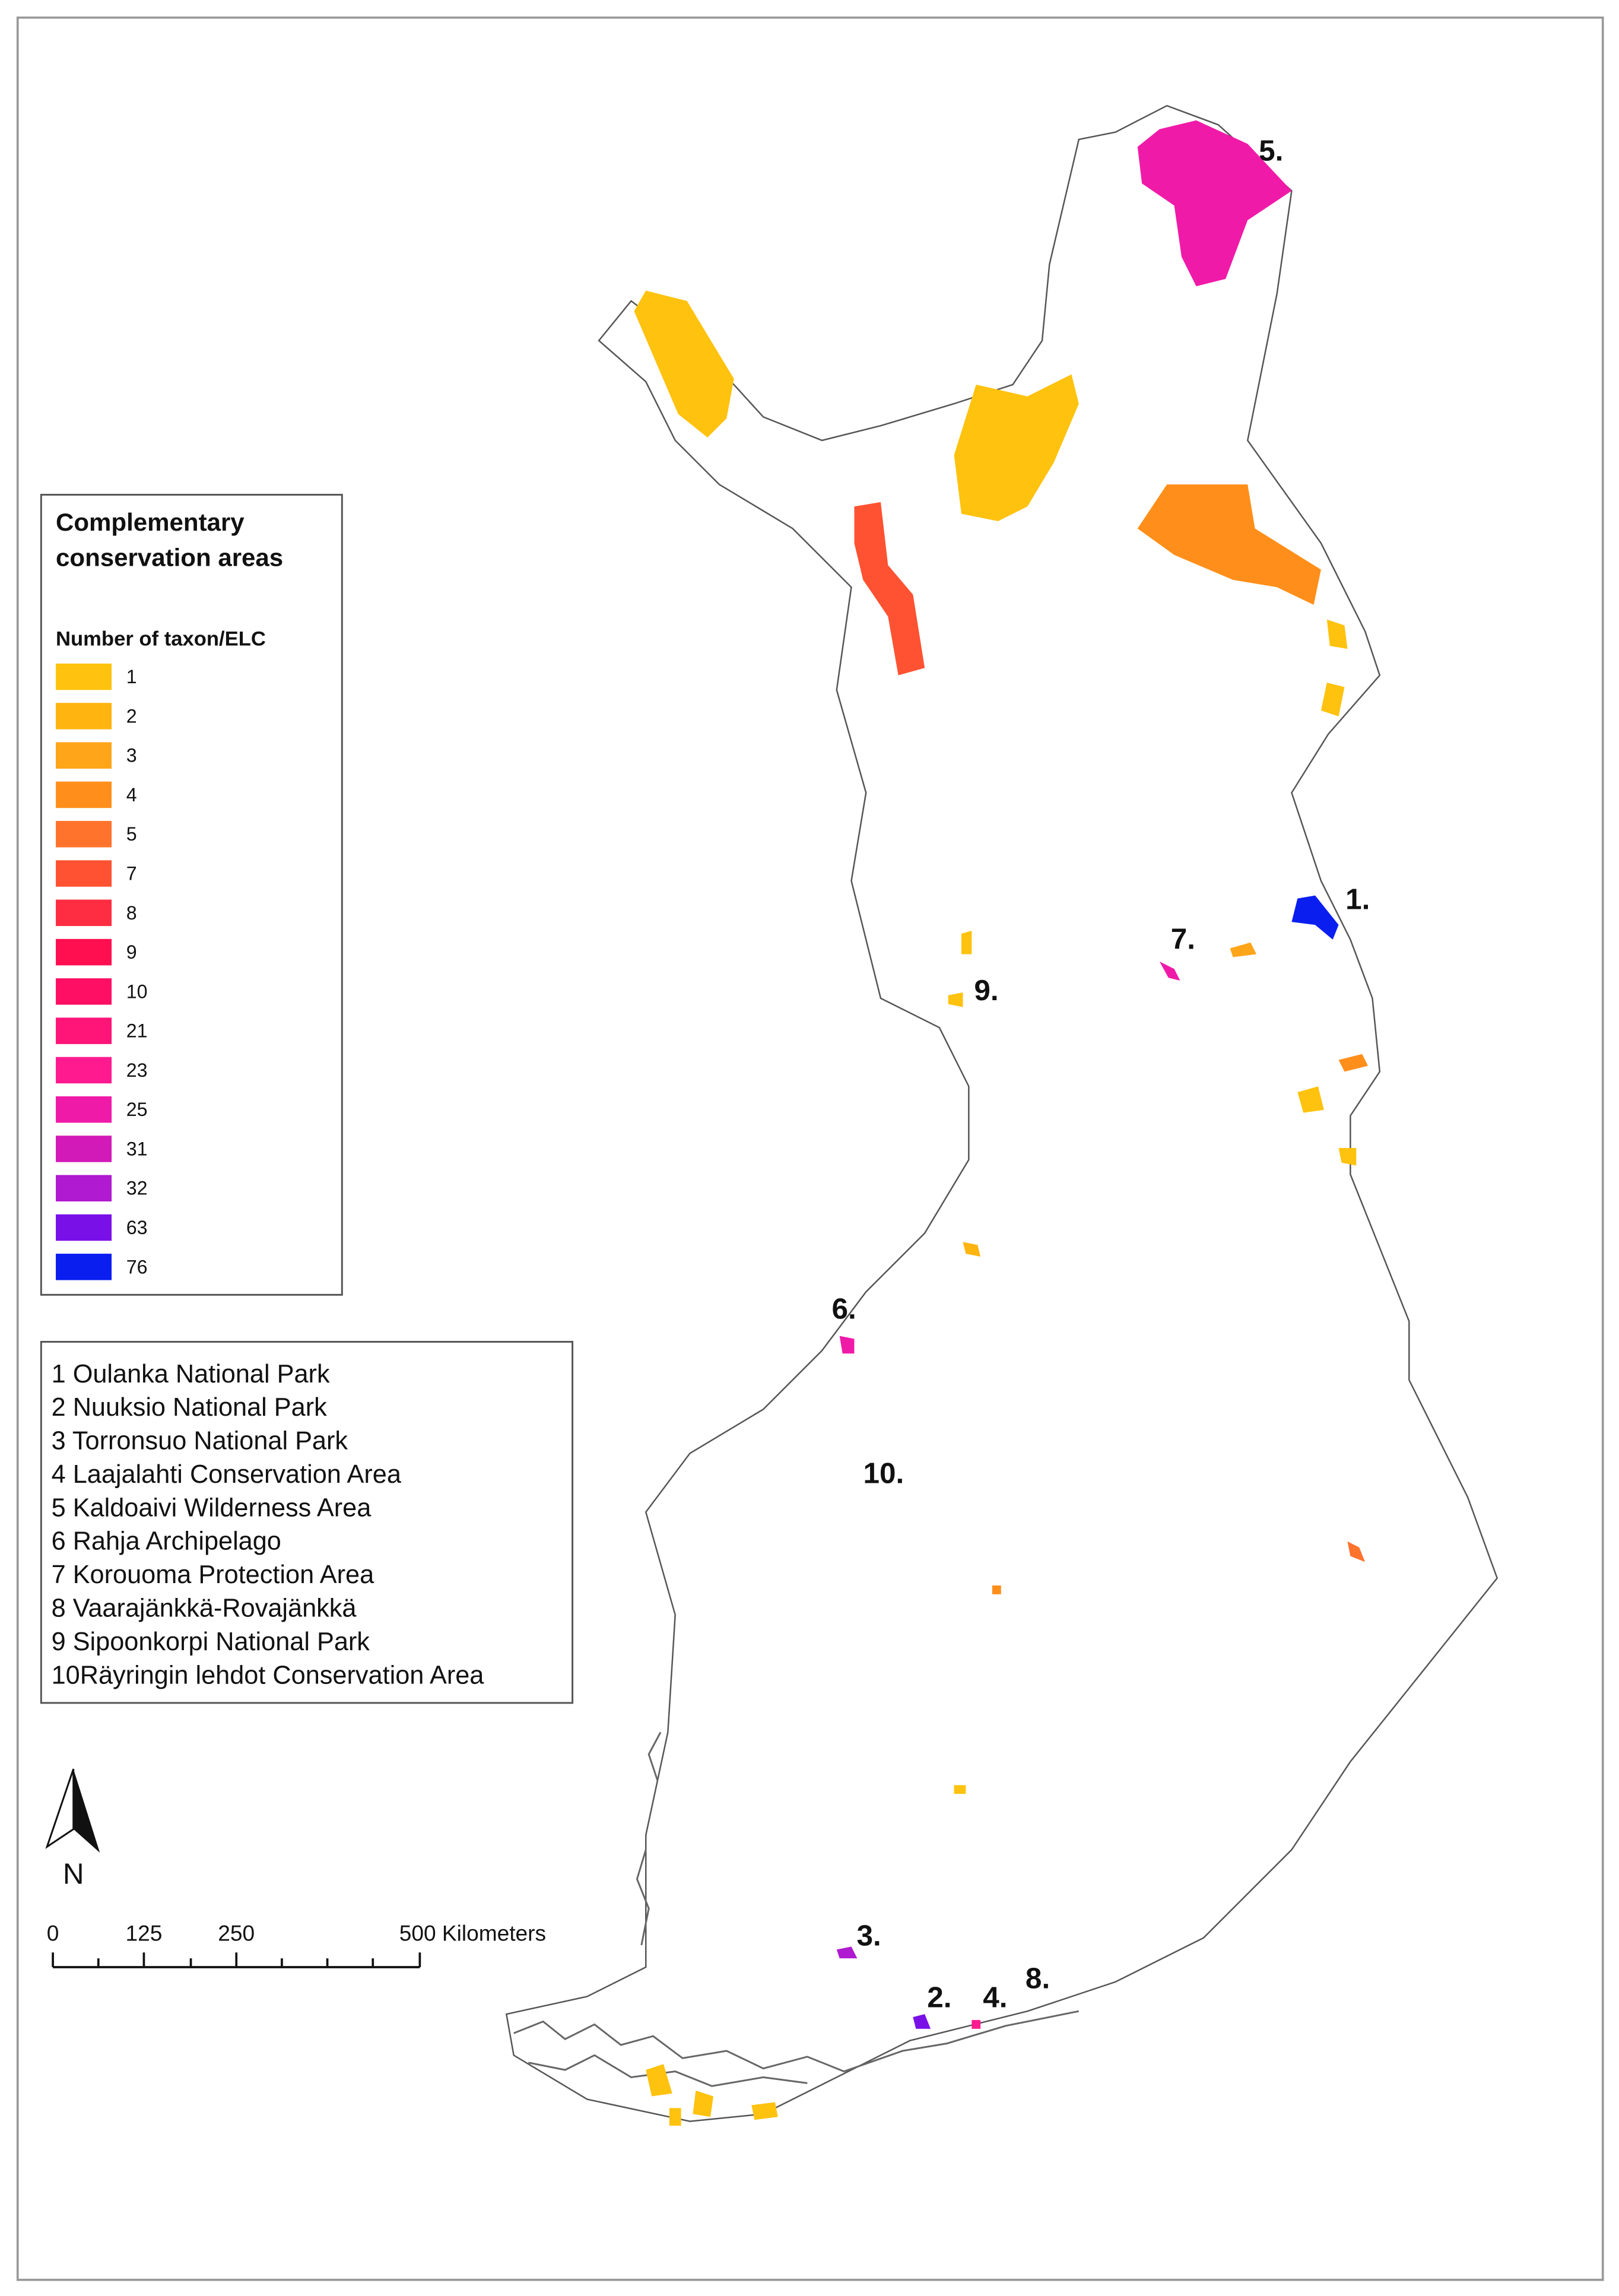 This screenshot has height=2296, width=1619. Describe the element at coordinates (131, 834) in the screenshot. I see `legend-label: 5` at that location.